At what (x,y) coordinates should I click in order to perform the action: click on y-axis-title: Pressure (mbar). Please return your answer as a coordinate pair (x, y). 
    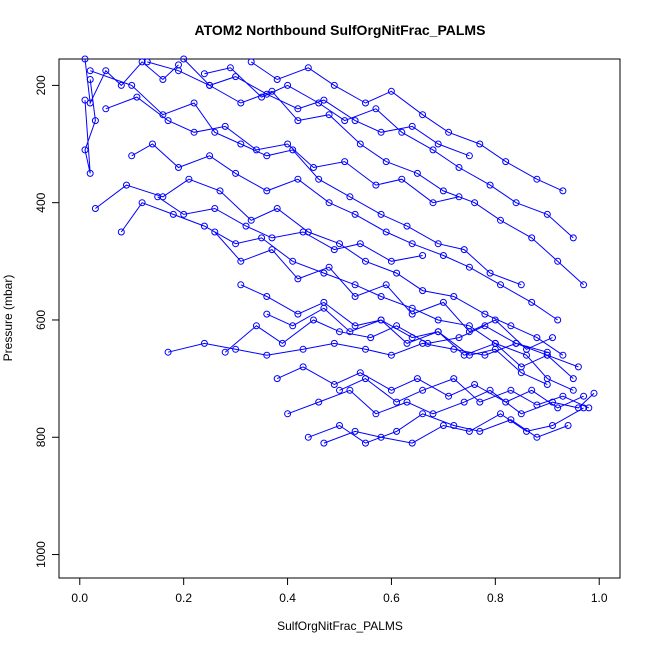
    Looking at the image, I should click on (8, 318).